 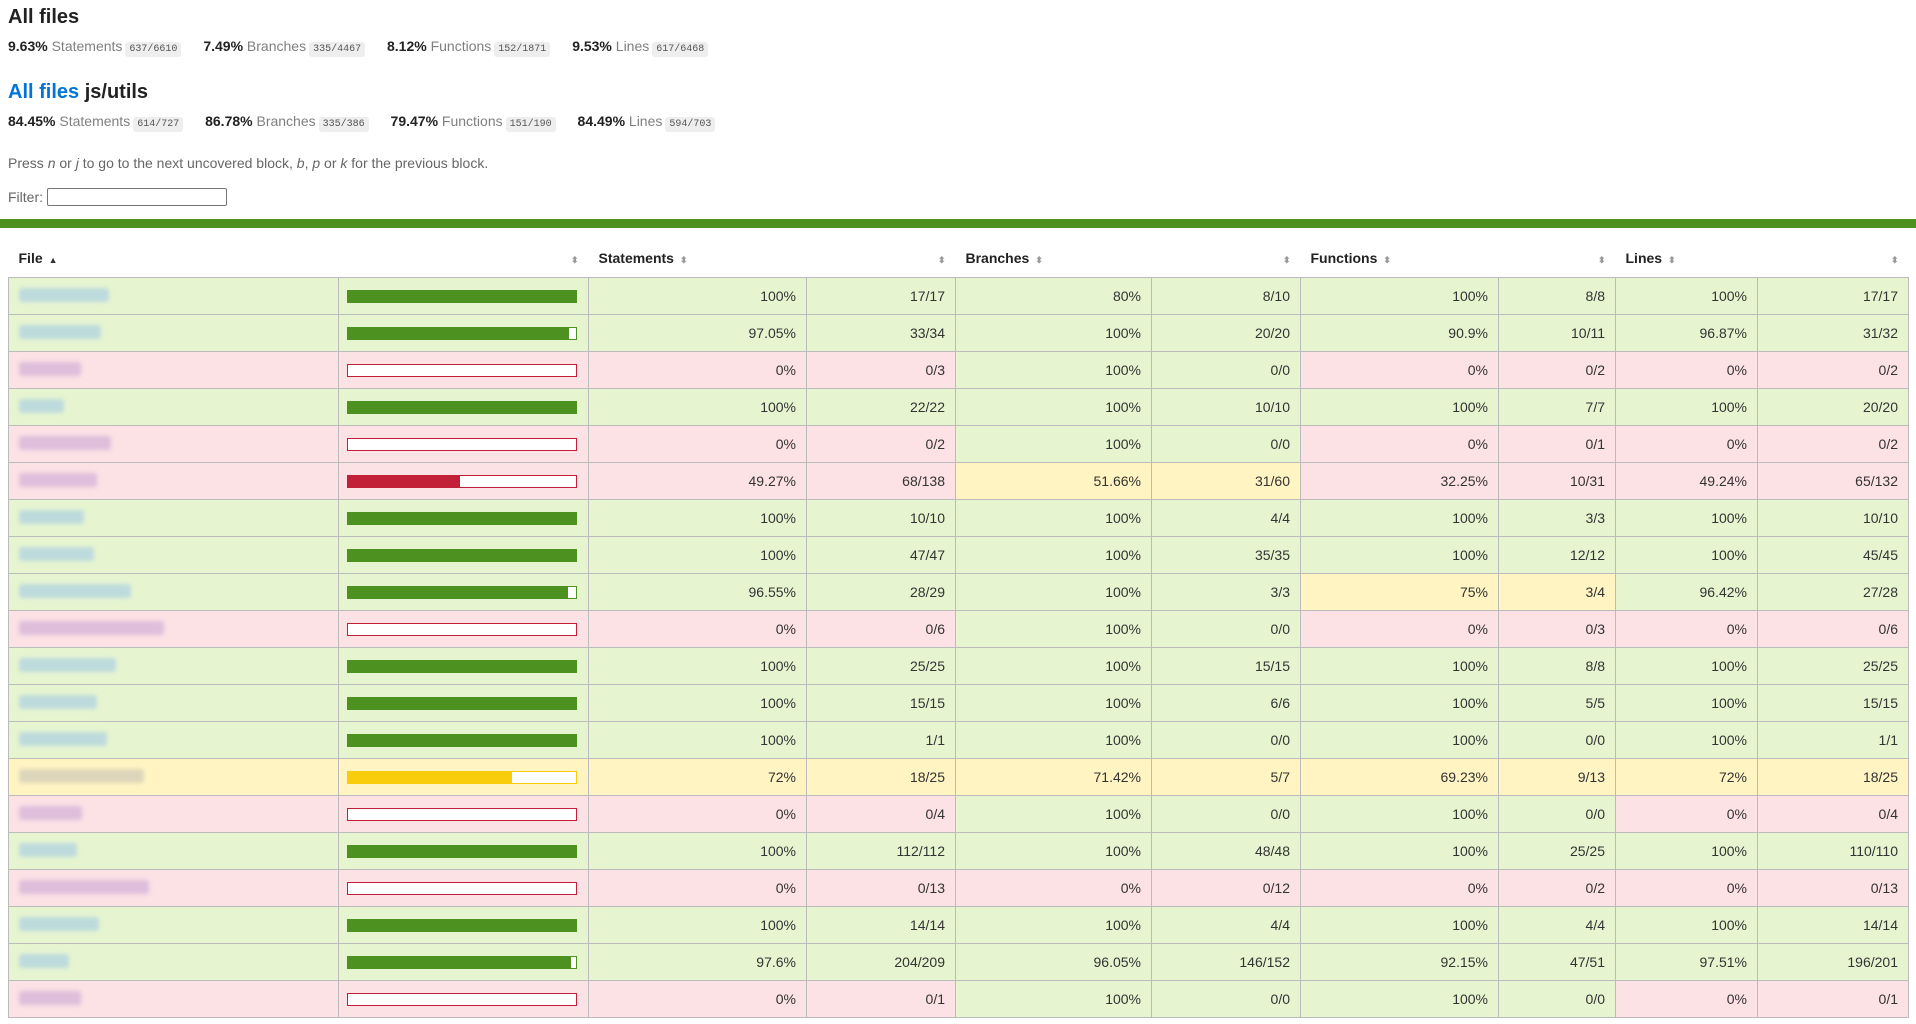 What do you see at coordinates (1053, 962) in the screenshot?
I see `branches-pct: 96.05%` at bounding box center [1053, 962].